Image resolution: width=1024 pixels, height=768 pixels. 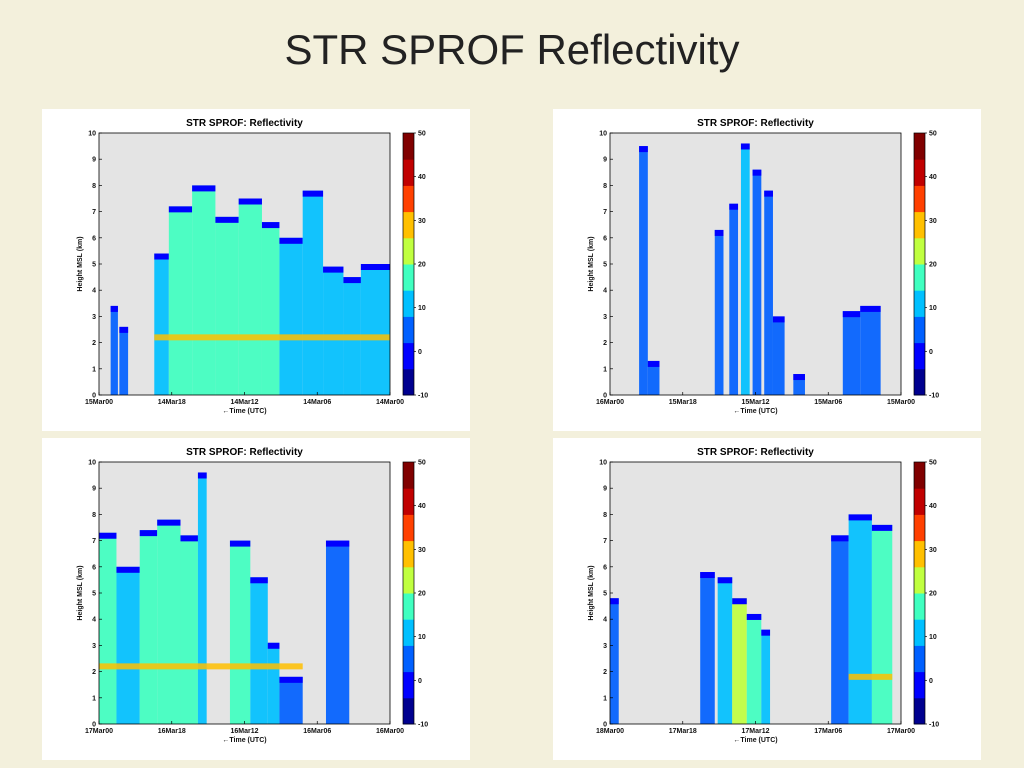 What do you see at coordinates (605, 489) in the screenshot?
I see `y-tick-label: 9` at bounding box center [605, 489].